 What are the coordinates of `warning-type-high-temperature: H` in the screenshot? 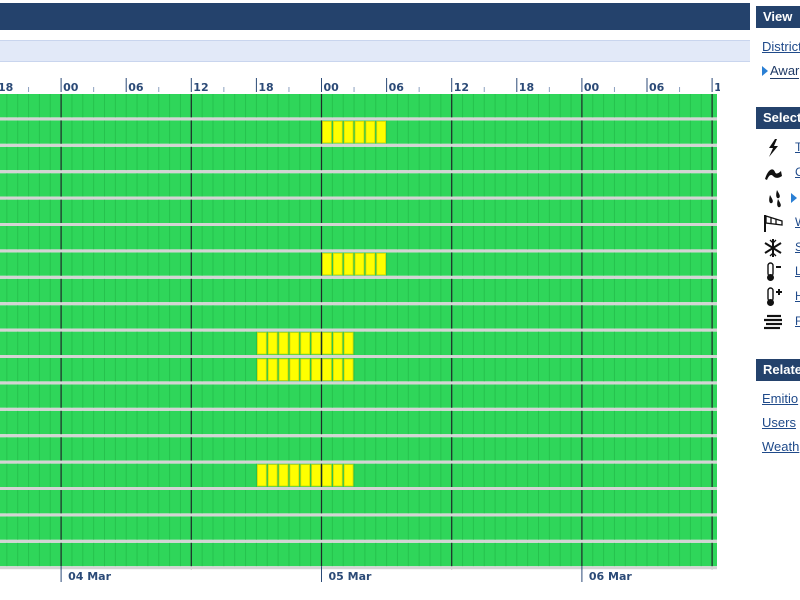 It's located at (781, 297).